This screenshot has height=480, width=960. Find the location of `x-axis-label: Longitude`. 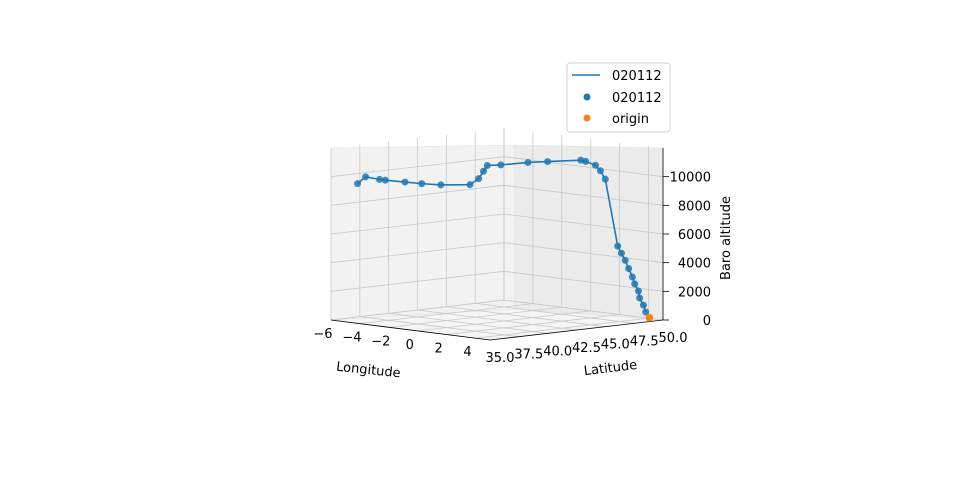

x-axis-label: Longitude is located at coordinates (368, 371).